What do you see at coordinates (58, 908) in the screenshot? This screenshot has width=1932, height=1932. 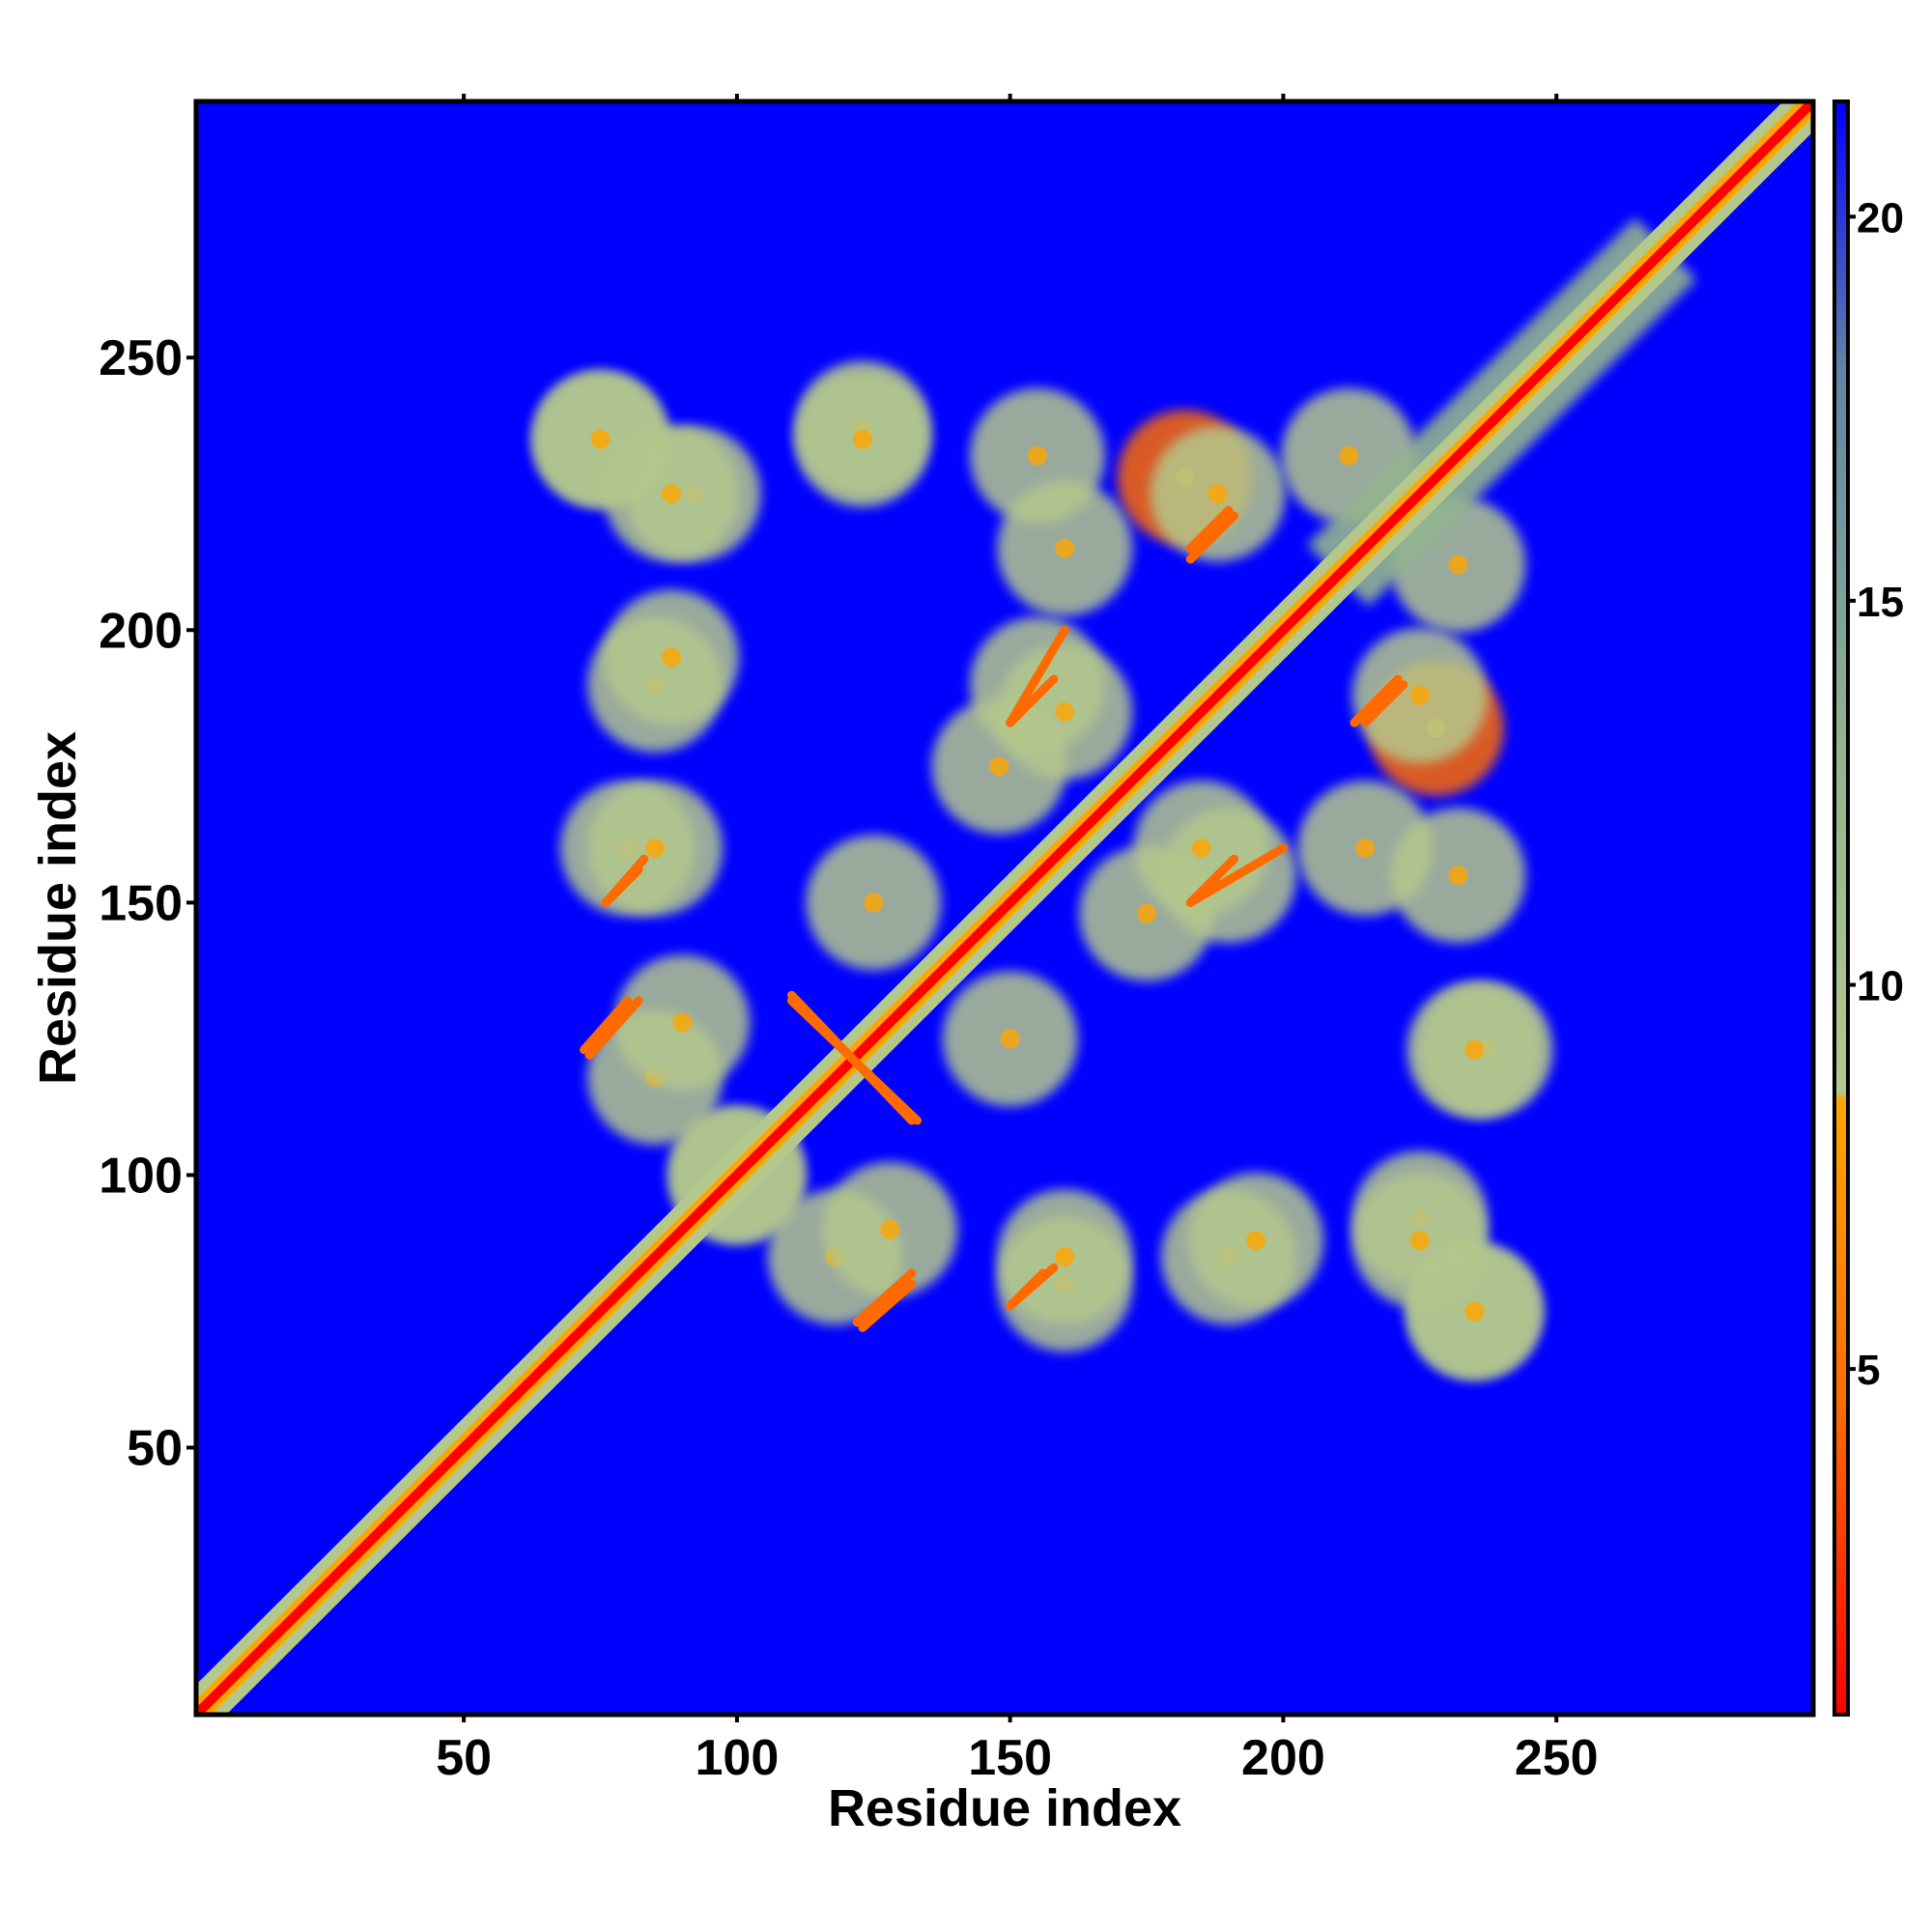 I see `y-axis-title: Residue index` at bounding box center [58, 908].